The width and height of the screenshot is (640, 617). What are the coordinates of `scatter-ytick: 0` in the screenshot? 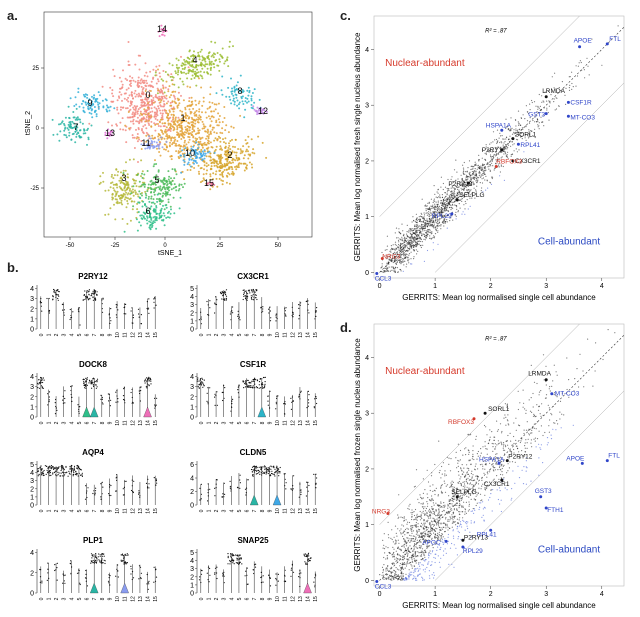 It's located at (367, 581).